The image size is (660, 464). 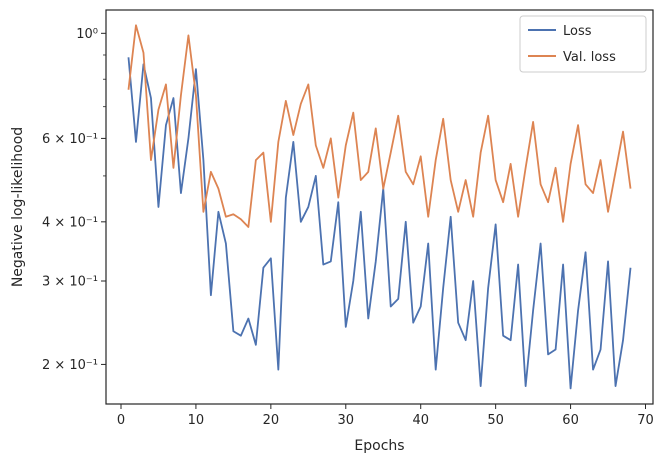 What do you see at coordinates (70, 222) in the screenshot?
I see `y-tick-label: 4 × 10⁻¹` at bounding box center [70, 222].